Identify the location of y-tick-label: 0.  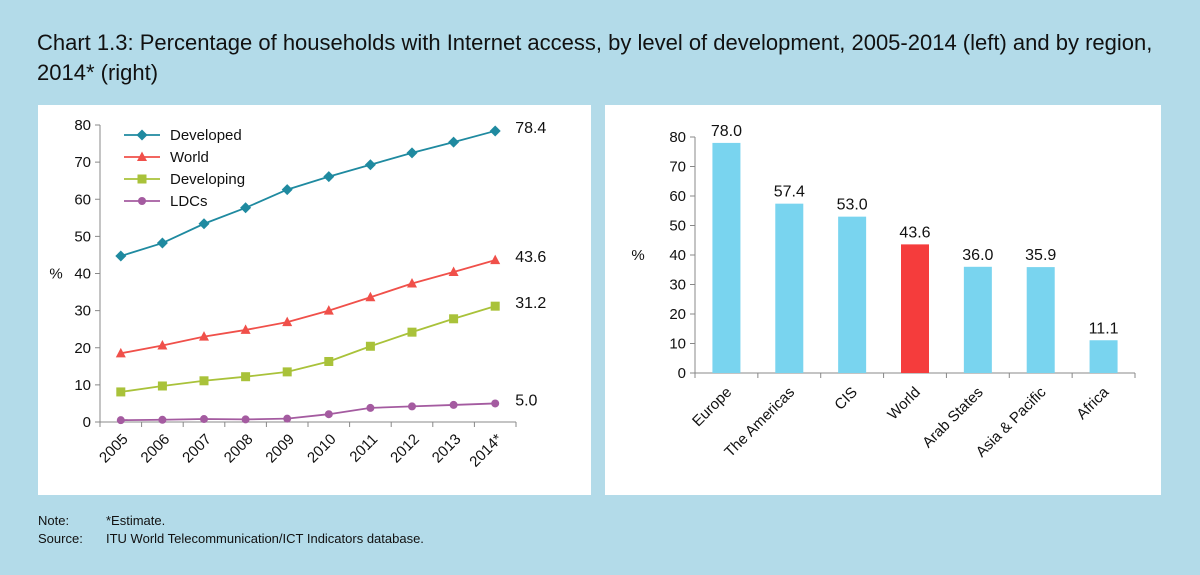
(87, 422).